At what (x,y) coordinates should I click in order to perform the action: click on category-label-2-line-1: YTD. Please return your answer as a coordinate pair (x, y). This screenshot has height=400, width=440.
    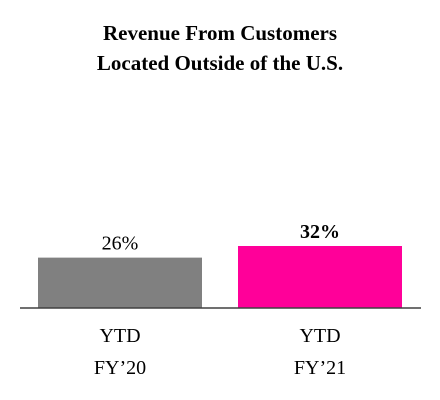
    Looking at the image, I should click on (319, 336).